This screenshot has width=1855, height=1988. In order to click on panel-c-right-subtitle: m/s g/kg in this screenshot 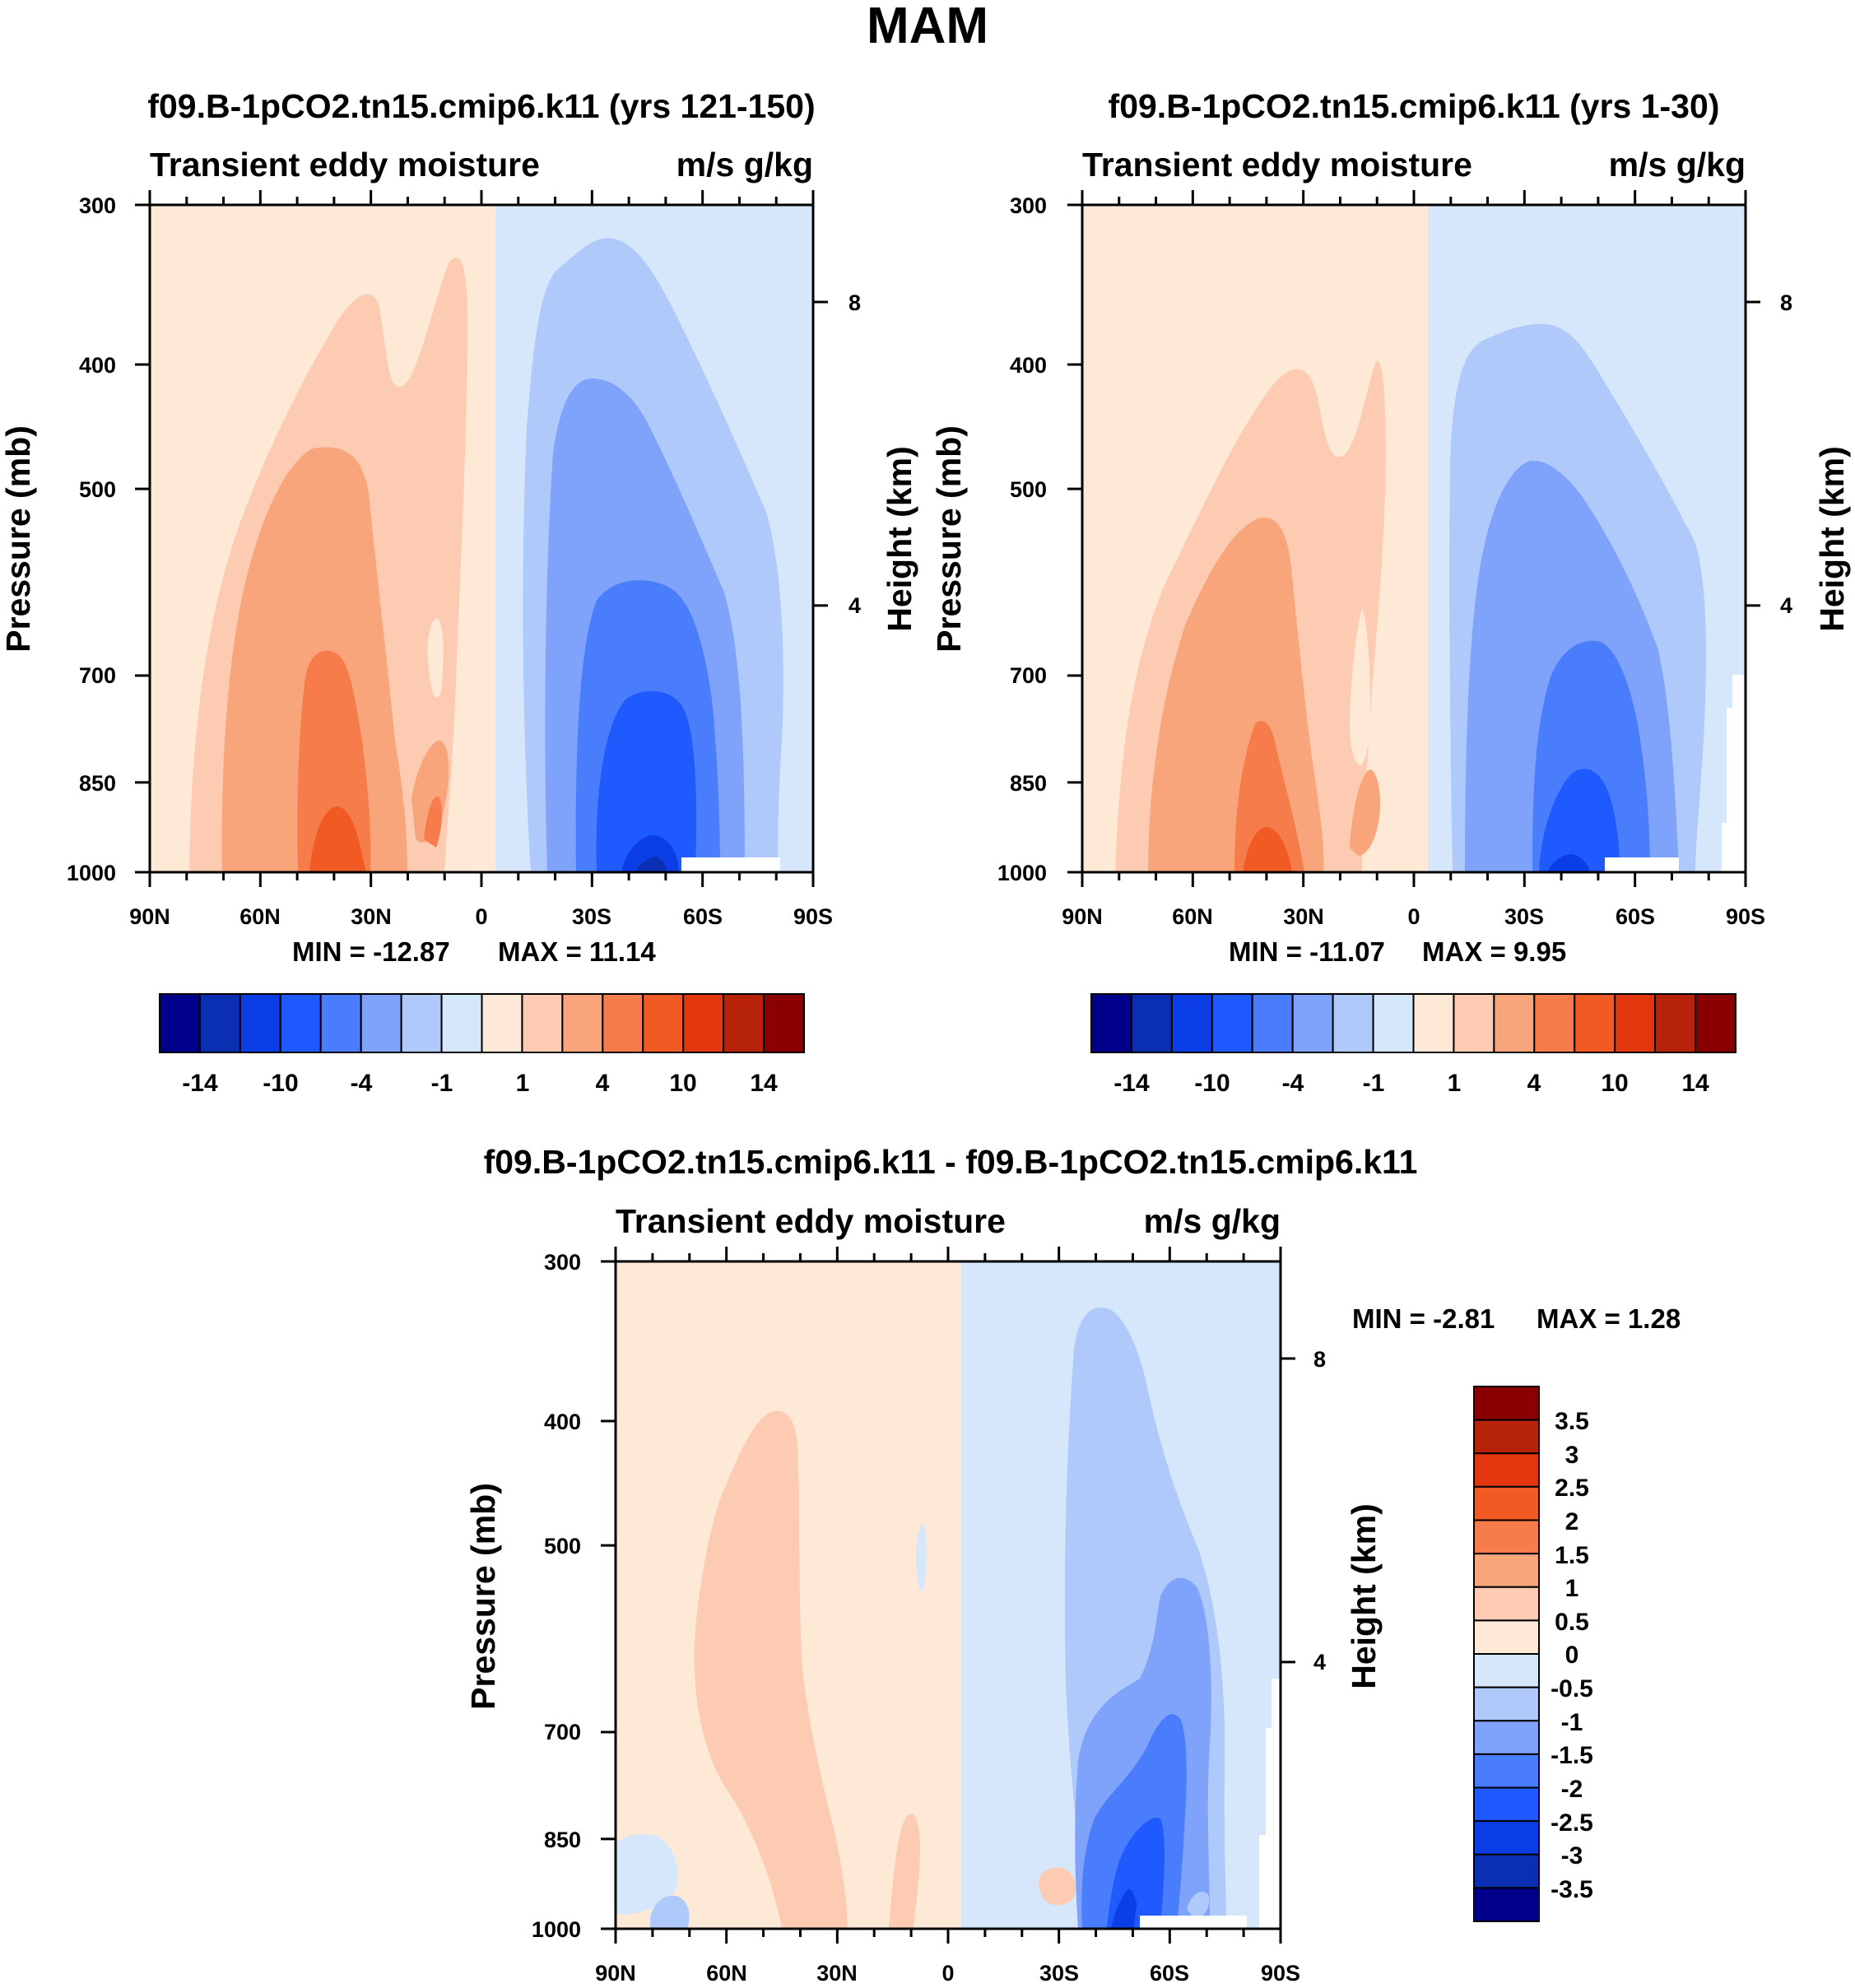, I will do `click(1212, 1221)`.